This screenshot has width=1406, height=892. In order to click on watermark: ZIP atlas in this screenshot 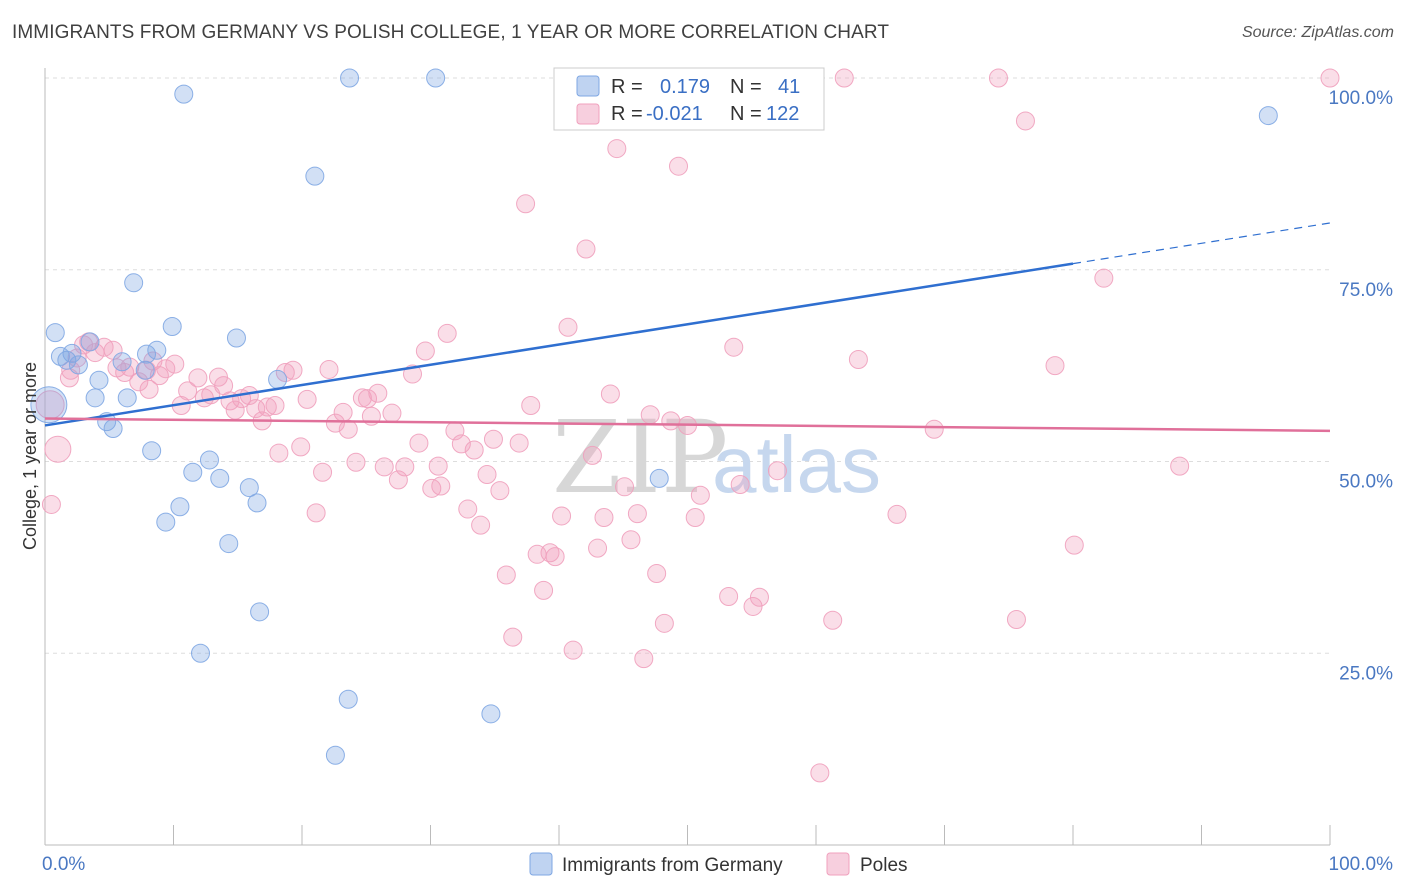, I will do `click(716, 457)`.